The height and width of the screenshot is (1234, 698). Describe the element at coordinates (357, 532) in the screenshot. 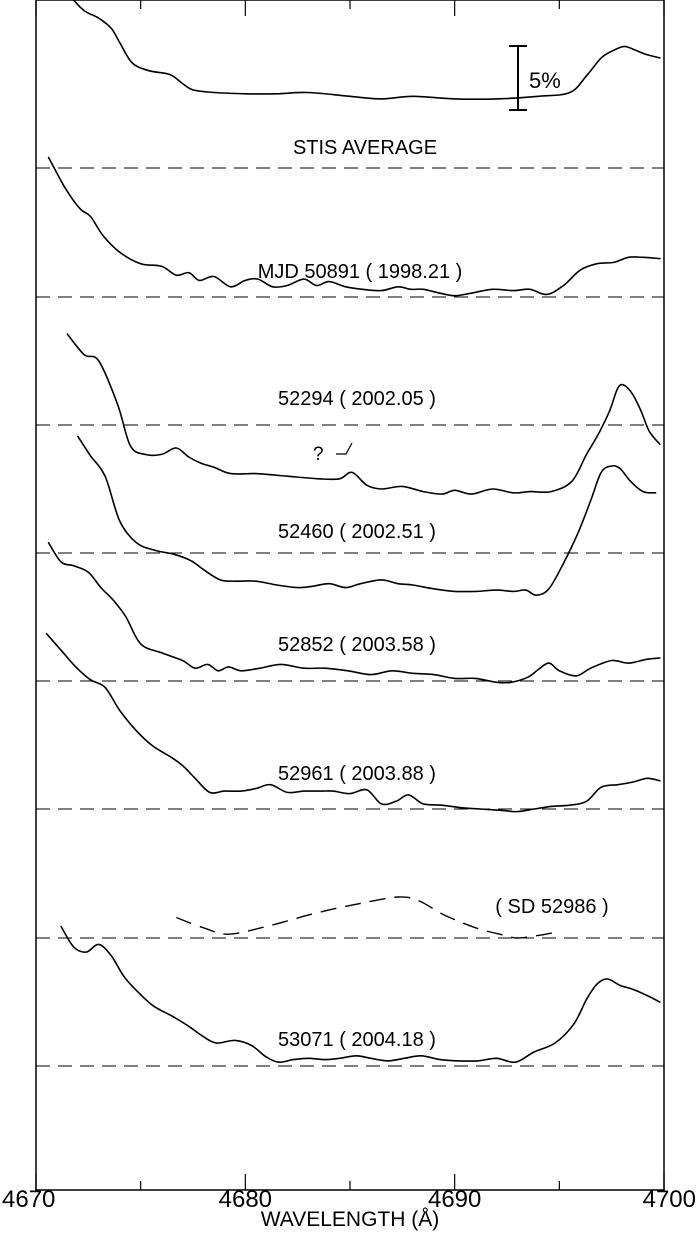

I see `spectrum-label-3: 52460 ( 2002.51 )` at that location.